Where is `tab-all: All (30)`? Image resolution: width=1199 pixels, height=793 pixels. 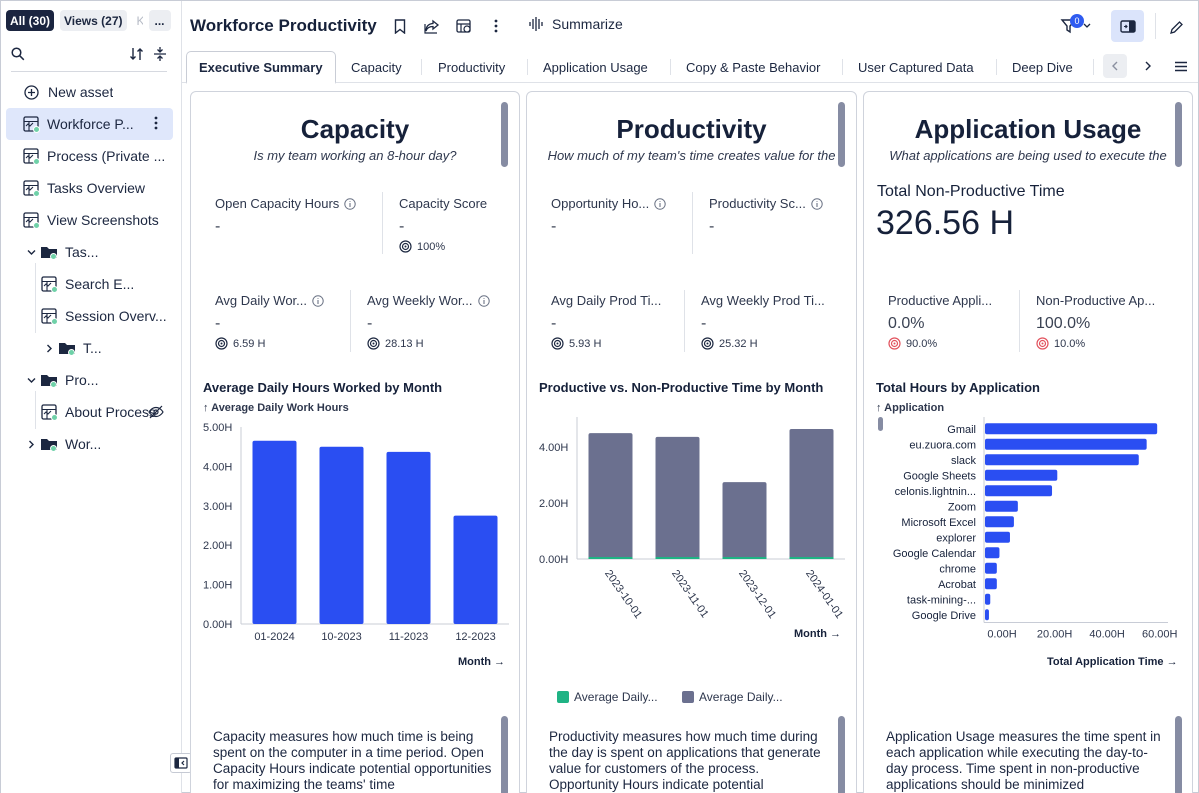 tab-all: All (30) is located at coordinates (30, 20).